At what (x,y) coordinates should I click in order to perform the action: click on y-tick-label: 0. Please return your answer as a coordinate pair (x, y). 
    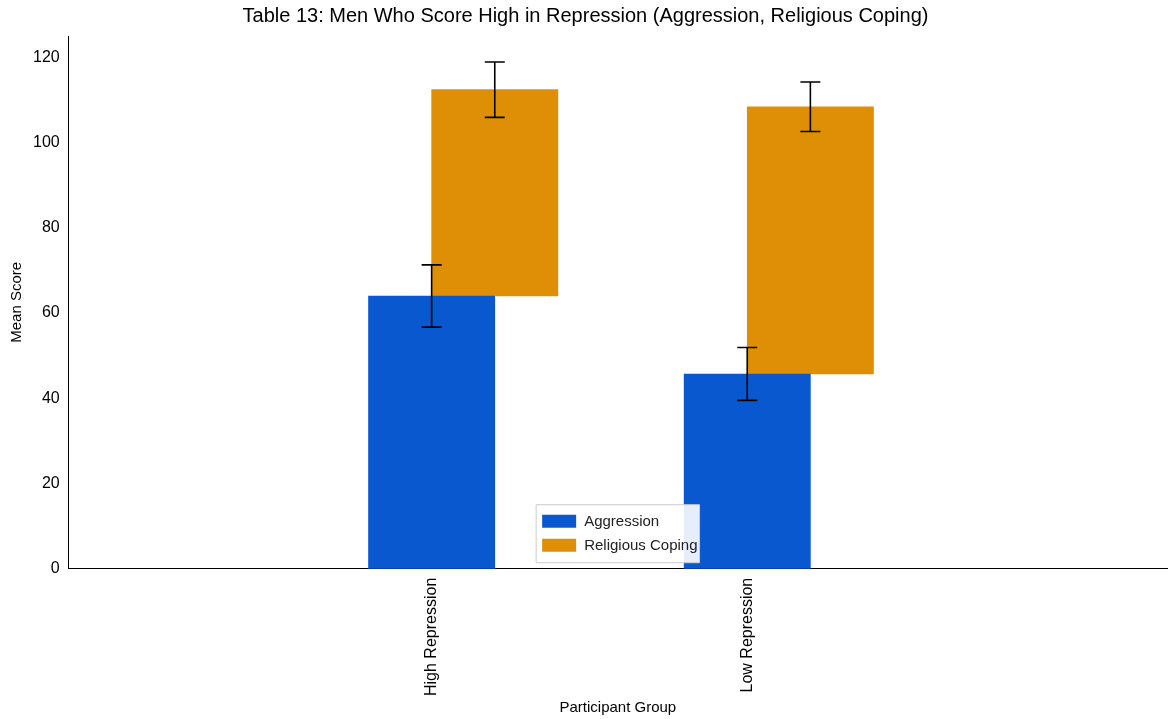
    Looking at the image, I should click on (55, 568).